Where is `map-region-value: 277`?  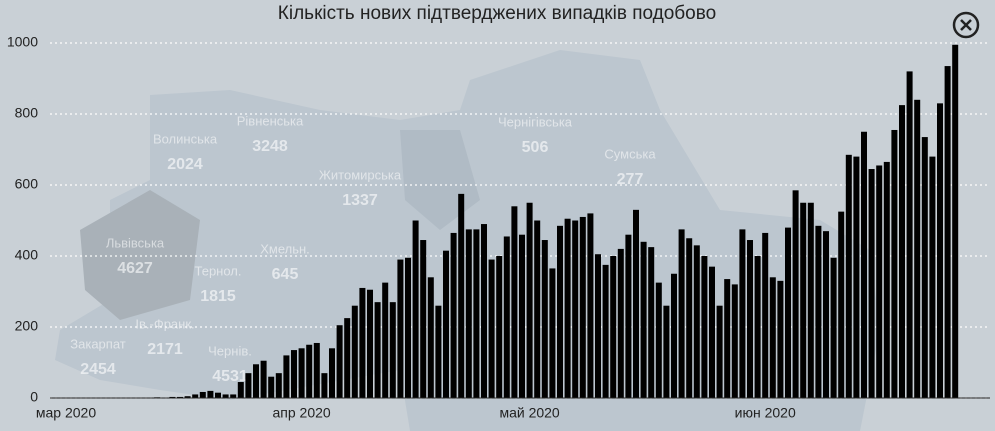
map-region-value: 277 is located at coordinates (630, 179).